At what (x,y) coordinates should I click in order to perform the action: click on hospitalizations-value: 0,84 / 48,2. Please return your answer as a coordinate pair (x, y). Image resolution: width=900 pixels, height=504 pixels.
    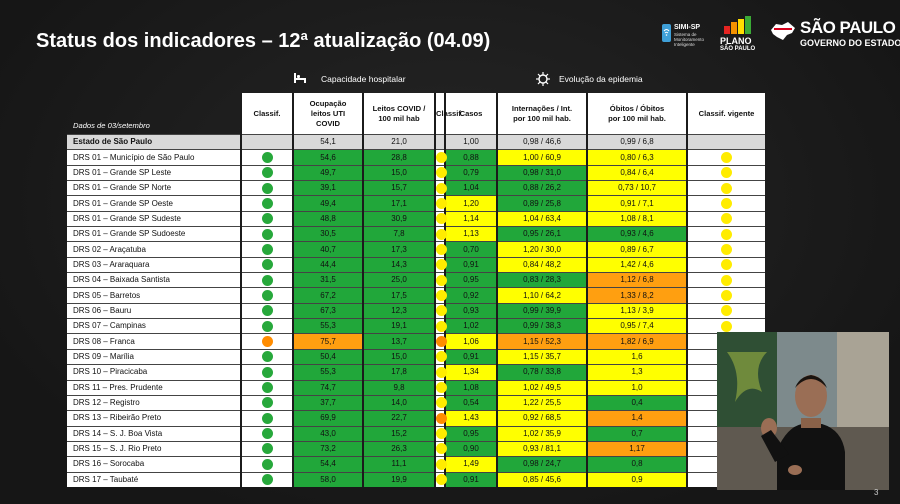
    Looking at the image, I should click on (541, 264).